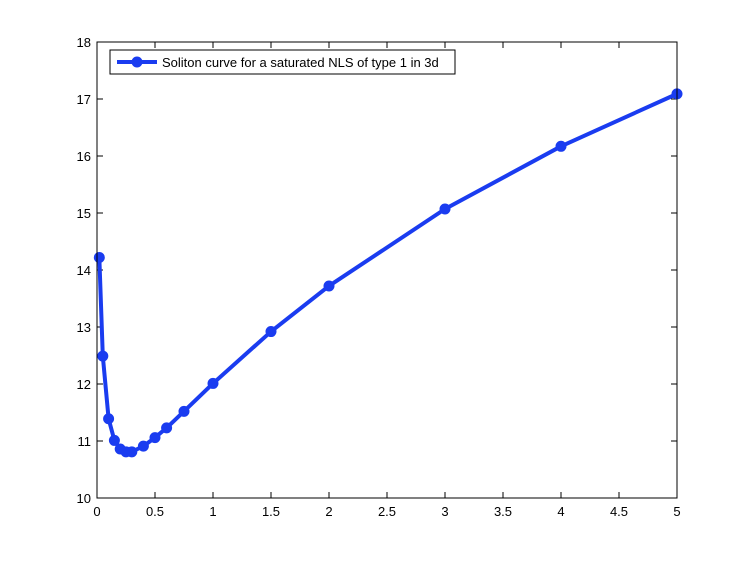 The height and width of the screenshot is (561, 747). What do you see at coordinates (676, 511) in the screenshot?
I see `x-tick-label: 5` at bounding box center [676, 511].